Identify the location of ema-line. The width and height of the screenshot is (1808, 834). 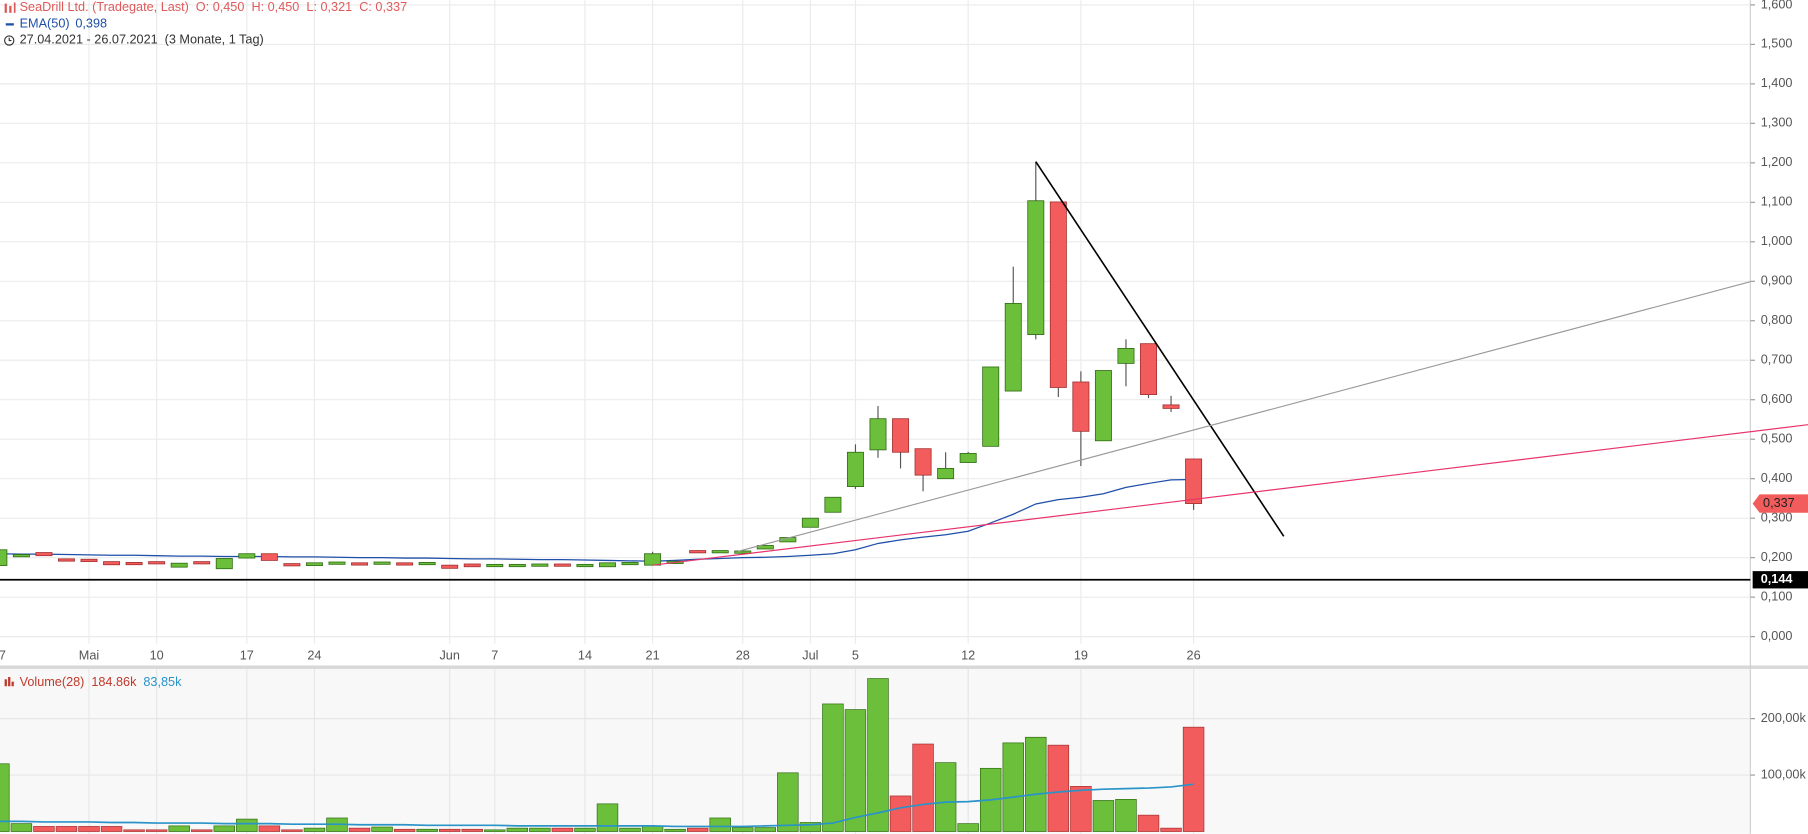
(597, 520).